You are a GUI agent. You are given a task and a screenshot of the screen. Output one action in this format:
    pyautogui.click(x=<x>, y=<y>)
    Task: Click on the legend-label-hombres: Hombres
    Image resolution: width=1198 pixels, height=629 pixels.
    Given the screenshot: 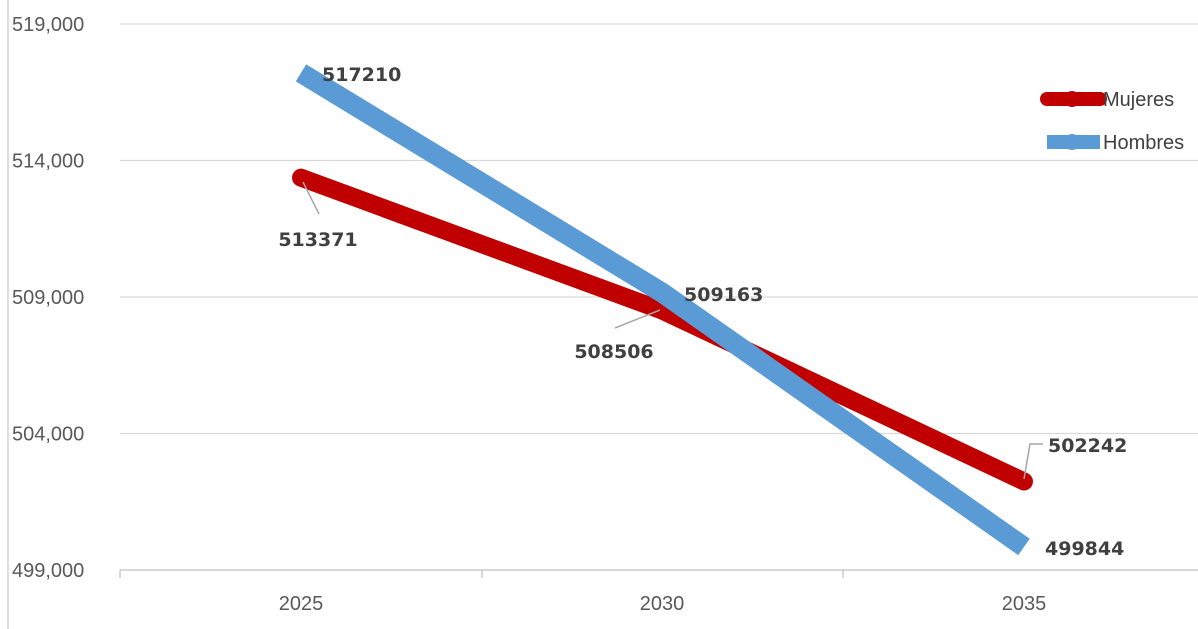 What is the action you would take?
    pyautogui.click(x=1143, y=143)
    